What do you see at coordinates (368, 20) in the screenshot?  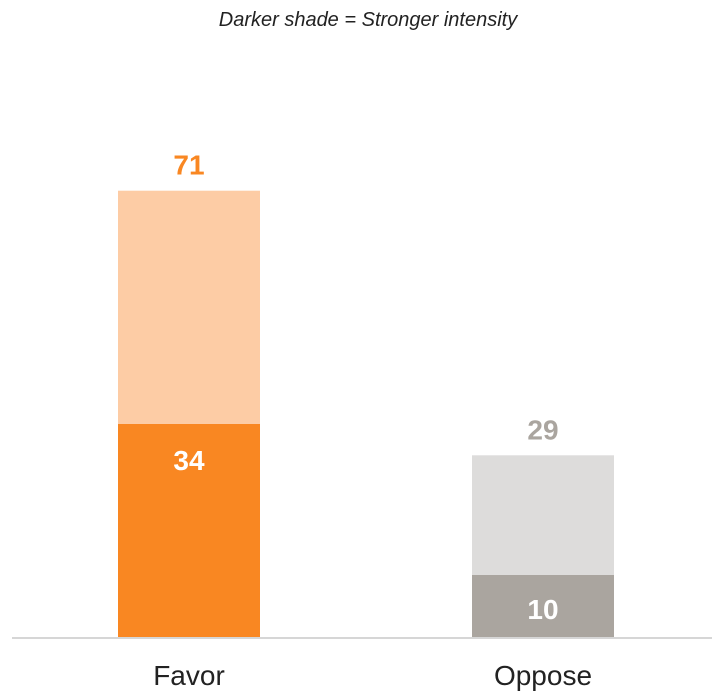 I see `chart-subtitle: Darker shade = Stronger intensity` at bounding box center [368, 20].